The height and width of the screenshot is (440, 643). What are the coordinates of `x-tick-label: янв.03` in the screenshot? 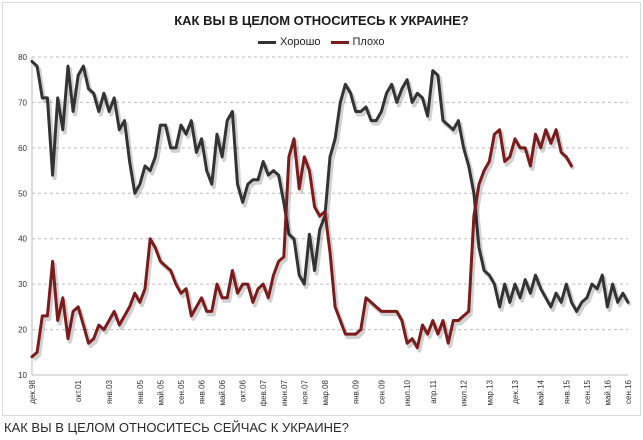 It's located at (109, 391).